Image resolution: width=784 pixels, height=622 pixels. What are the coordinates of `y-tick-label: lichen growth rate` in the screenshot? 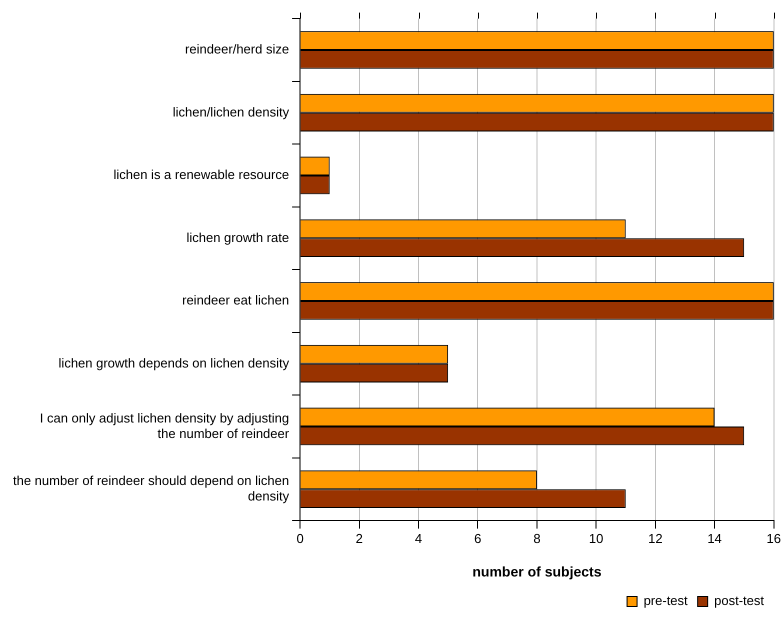 It's located at (238, 237).